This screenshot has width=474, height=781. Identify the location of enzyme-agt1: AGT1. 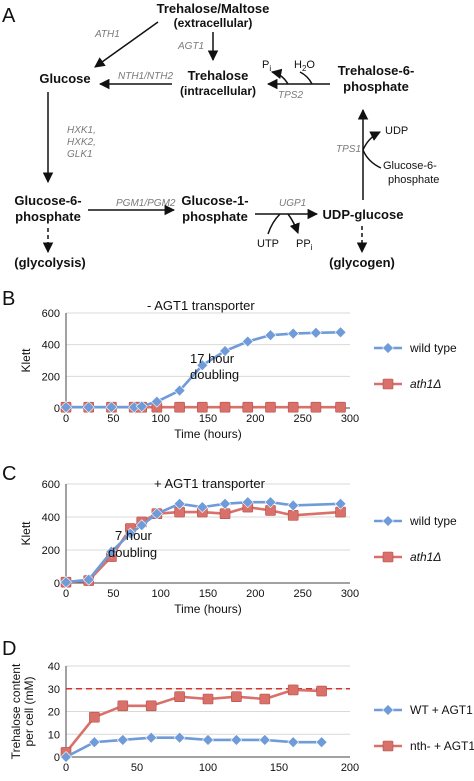
(190, 46).